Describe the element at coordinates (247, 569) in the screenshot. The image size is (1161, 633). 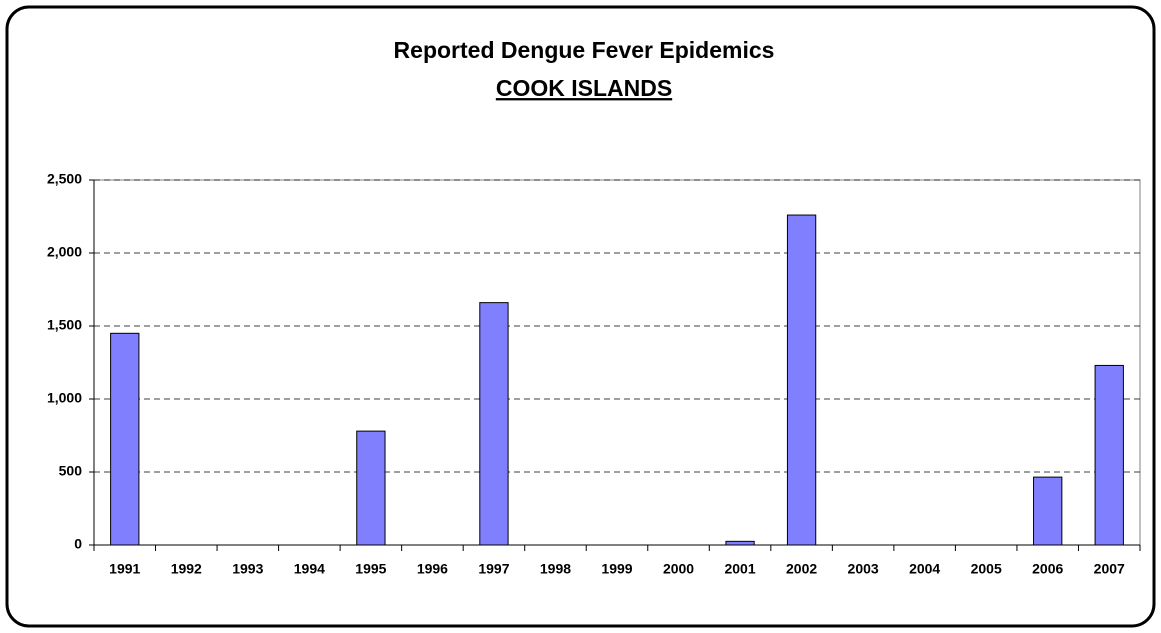
I see `x-tick-label: 1993` at that location.